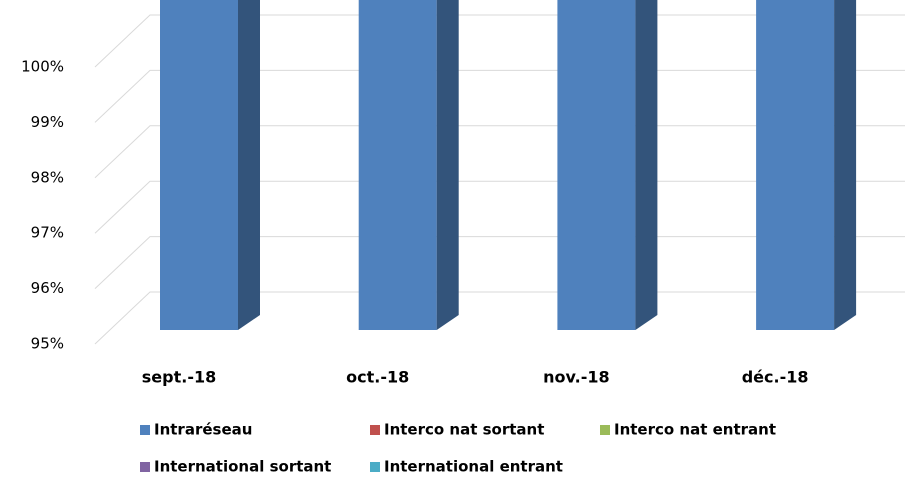  Describe the element at coordinates (473, 467) in the screenshot. I see `legend-label: International entrant` at that location.